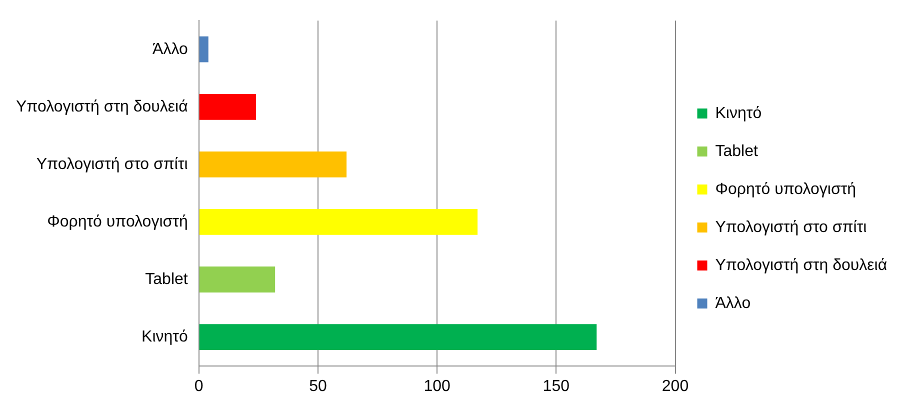 This screenshot has width=914, height=412. What do you see at coordinates (736, 151) in the screenshot?
I see `legend-label: Tablet` at bounding box center [736, 151].